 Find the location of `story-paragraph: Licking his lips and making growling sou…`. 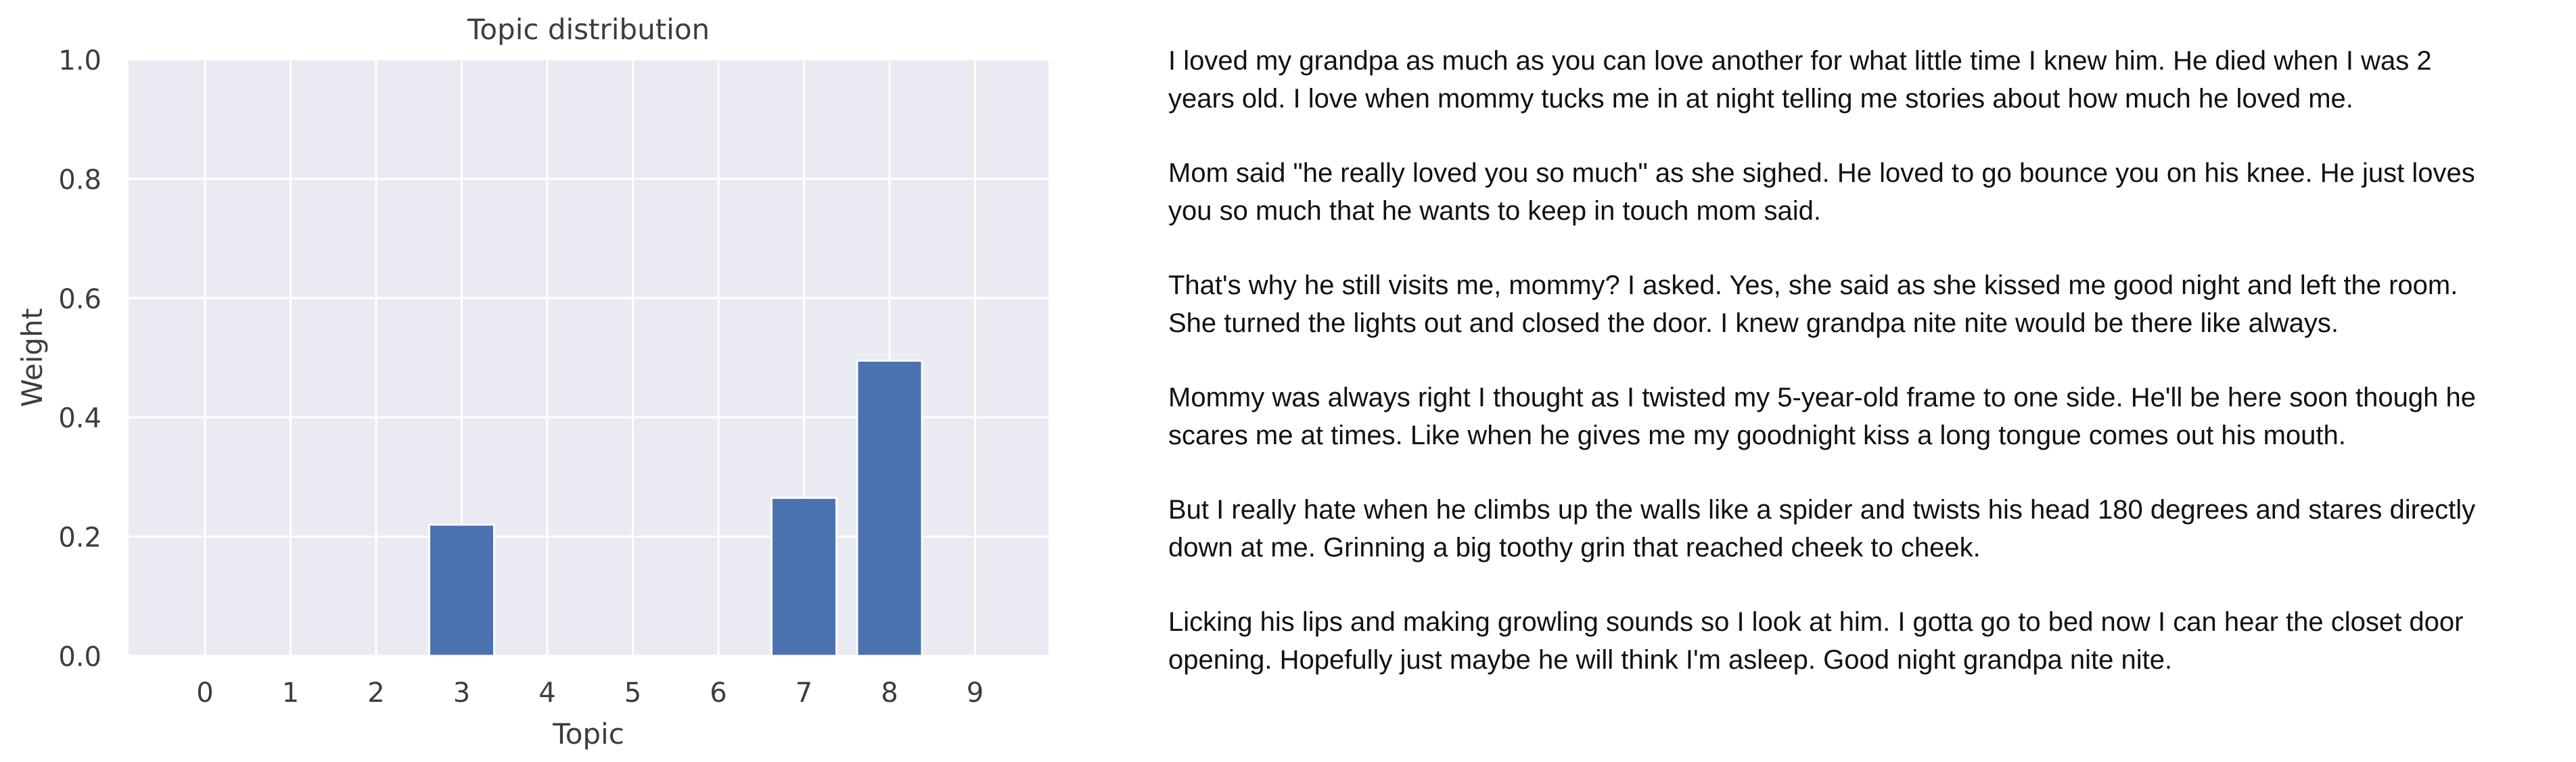

story-paragraph: Licking his lips and making growling sou… is located at coordinates (1816, 641).